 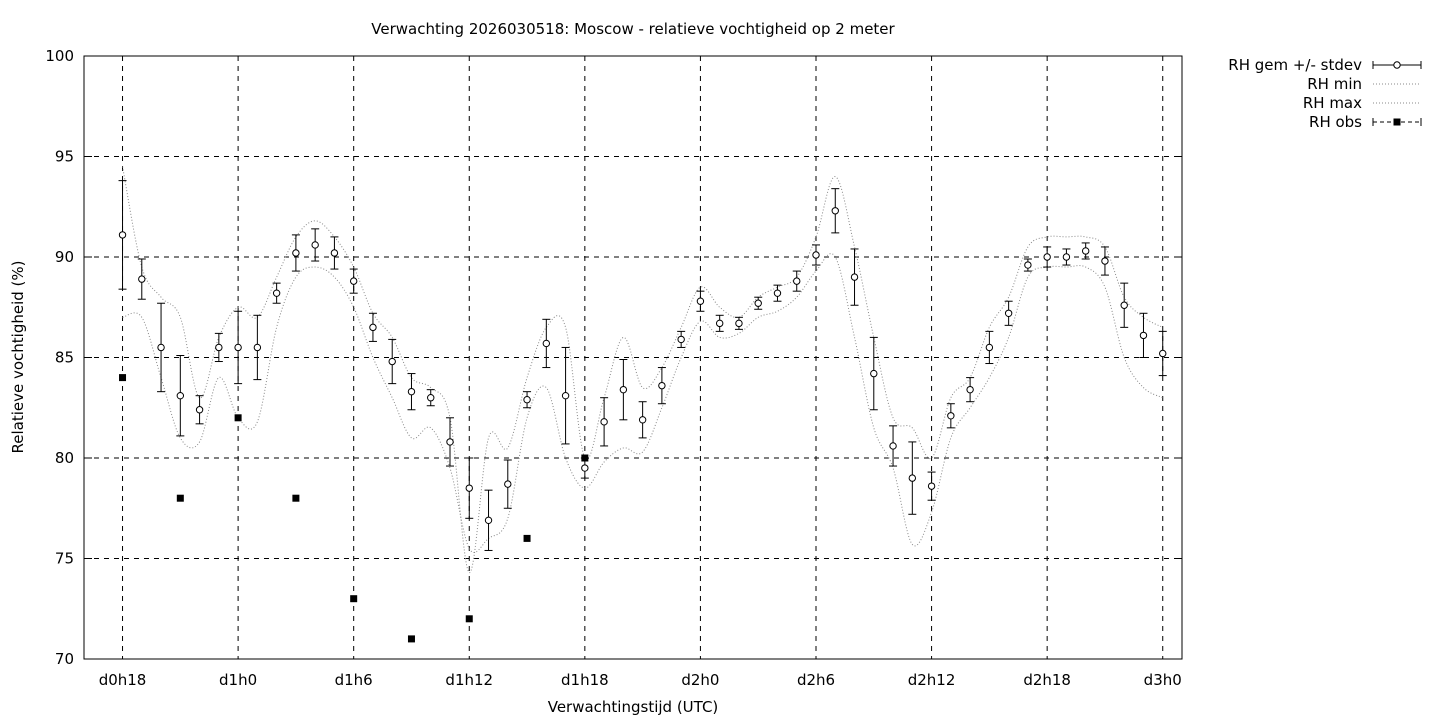 What do you see at coordinates (238, 680) in the screenshot?
I see `x-tick-label: d1h0` at bounding box center [238, 680].